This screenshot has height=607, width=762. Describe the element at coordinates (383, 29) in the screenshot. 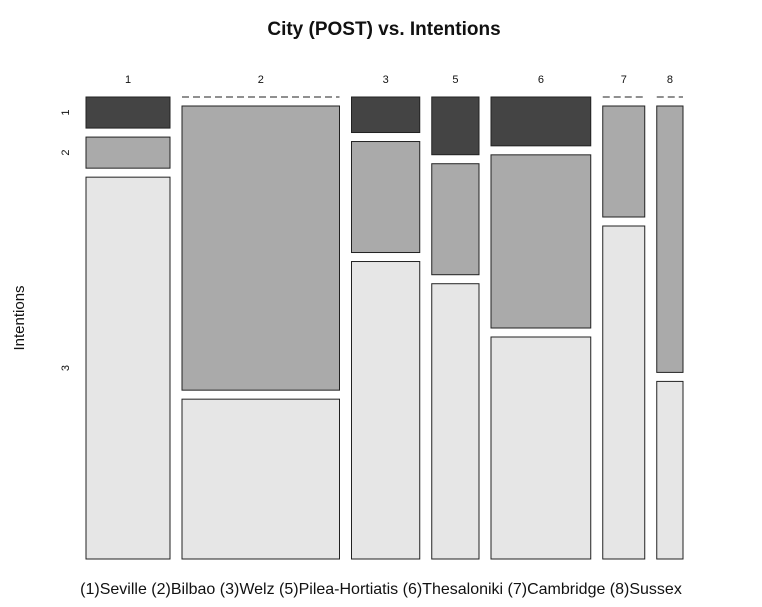

I see `chart-title: City (POST) vs. Intentions` at that location.